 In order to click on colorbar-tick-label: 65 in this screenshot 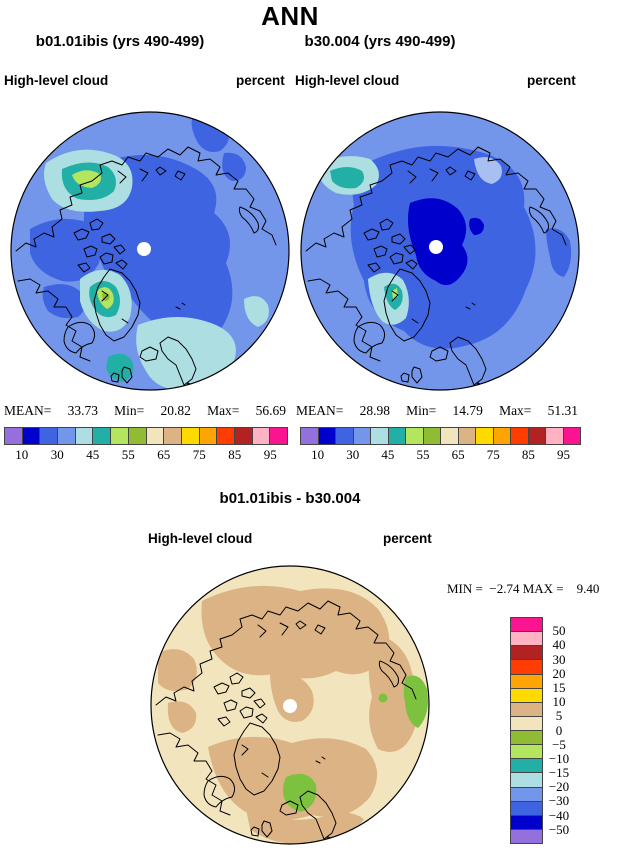, I will do `click(458, 454)`.